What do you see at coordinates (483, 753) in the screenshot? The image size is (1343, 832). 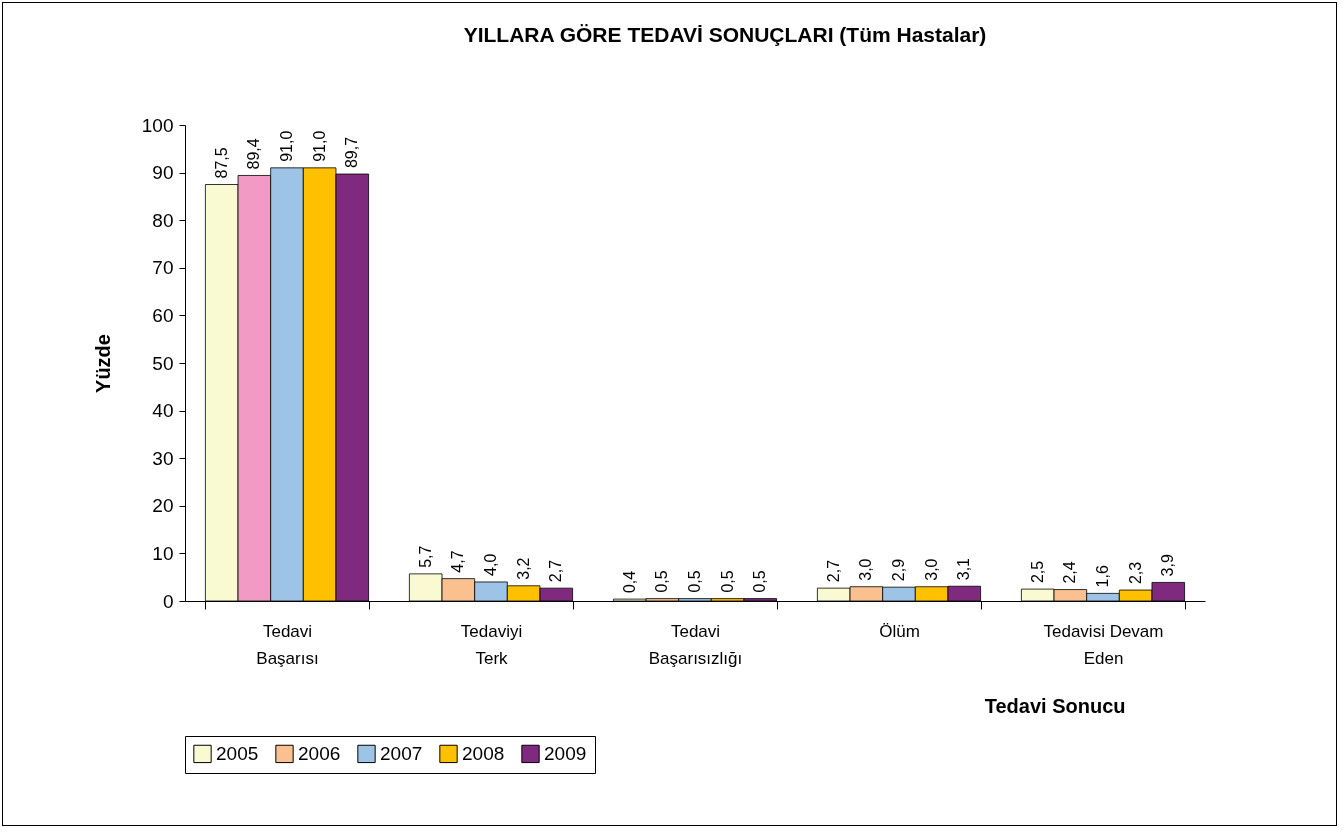 I see `legend-label: 2008` at bounding box center [483, 753].